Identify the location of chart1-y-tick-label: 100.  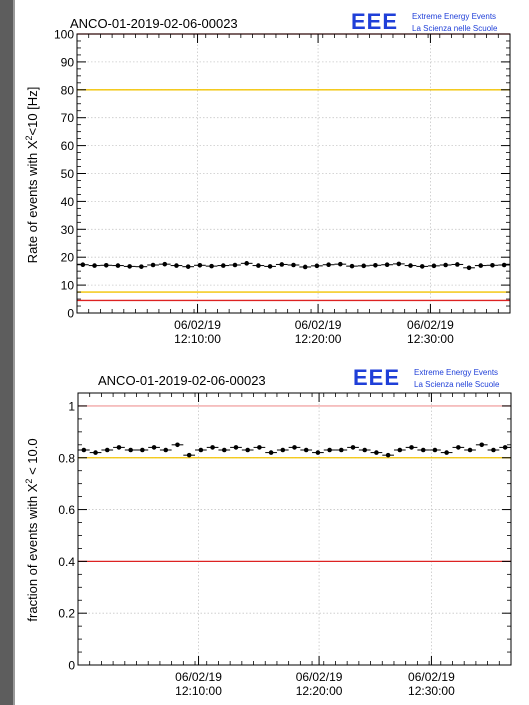
(64, 35).